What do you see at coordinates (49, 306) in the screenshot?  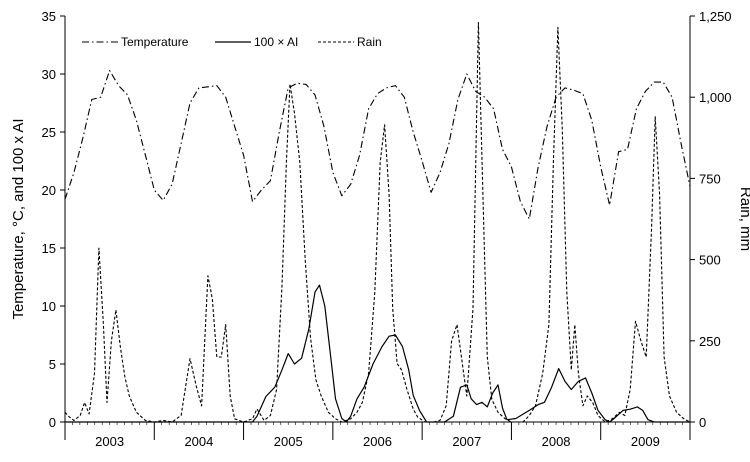 I see `y-left-tick-label: 10` at bounding box center [49, 306].